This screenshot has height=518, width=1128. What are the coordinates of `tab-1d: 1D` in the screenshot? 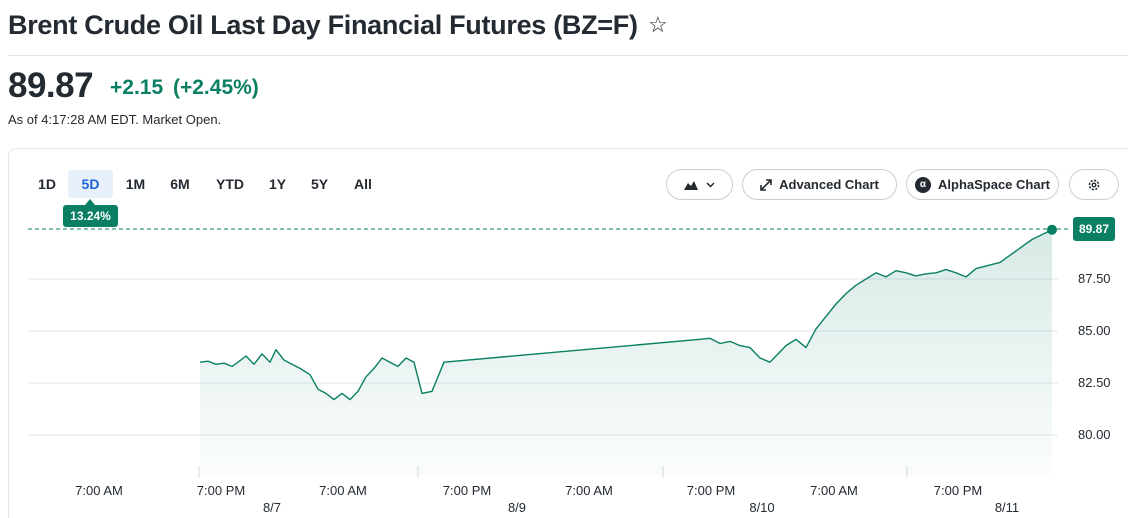 It's located at (47, 184).